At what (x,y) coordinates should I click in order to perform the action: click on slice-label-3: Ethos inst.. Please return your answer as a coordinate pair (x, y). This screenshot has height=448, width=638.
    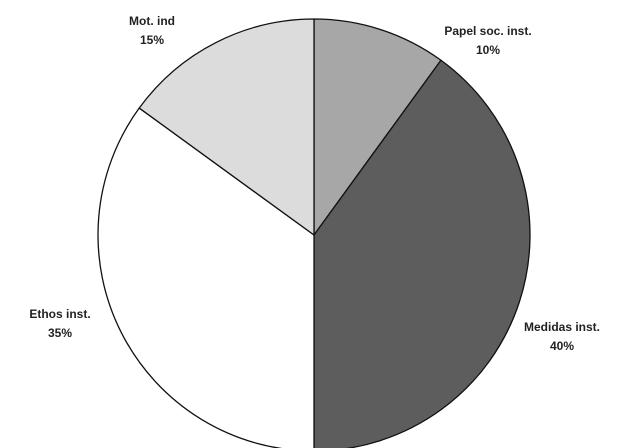
    Looking at the image, I should click on (59, 314).